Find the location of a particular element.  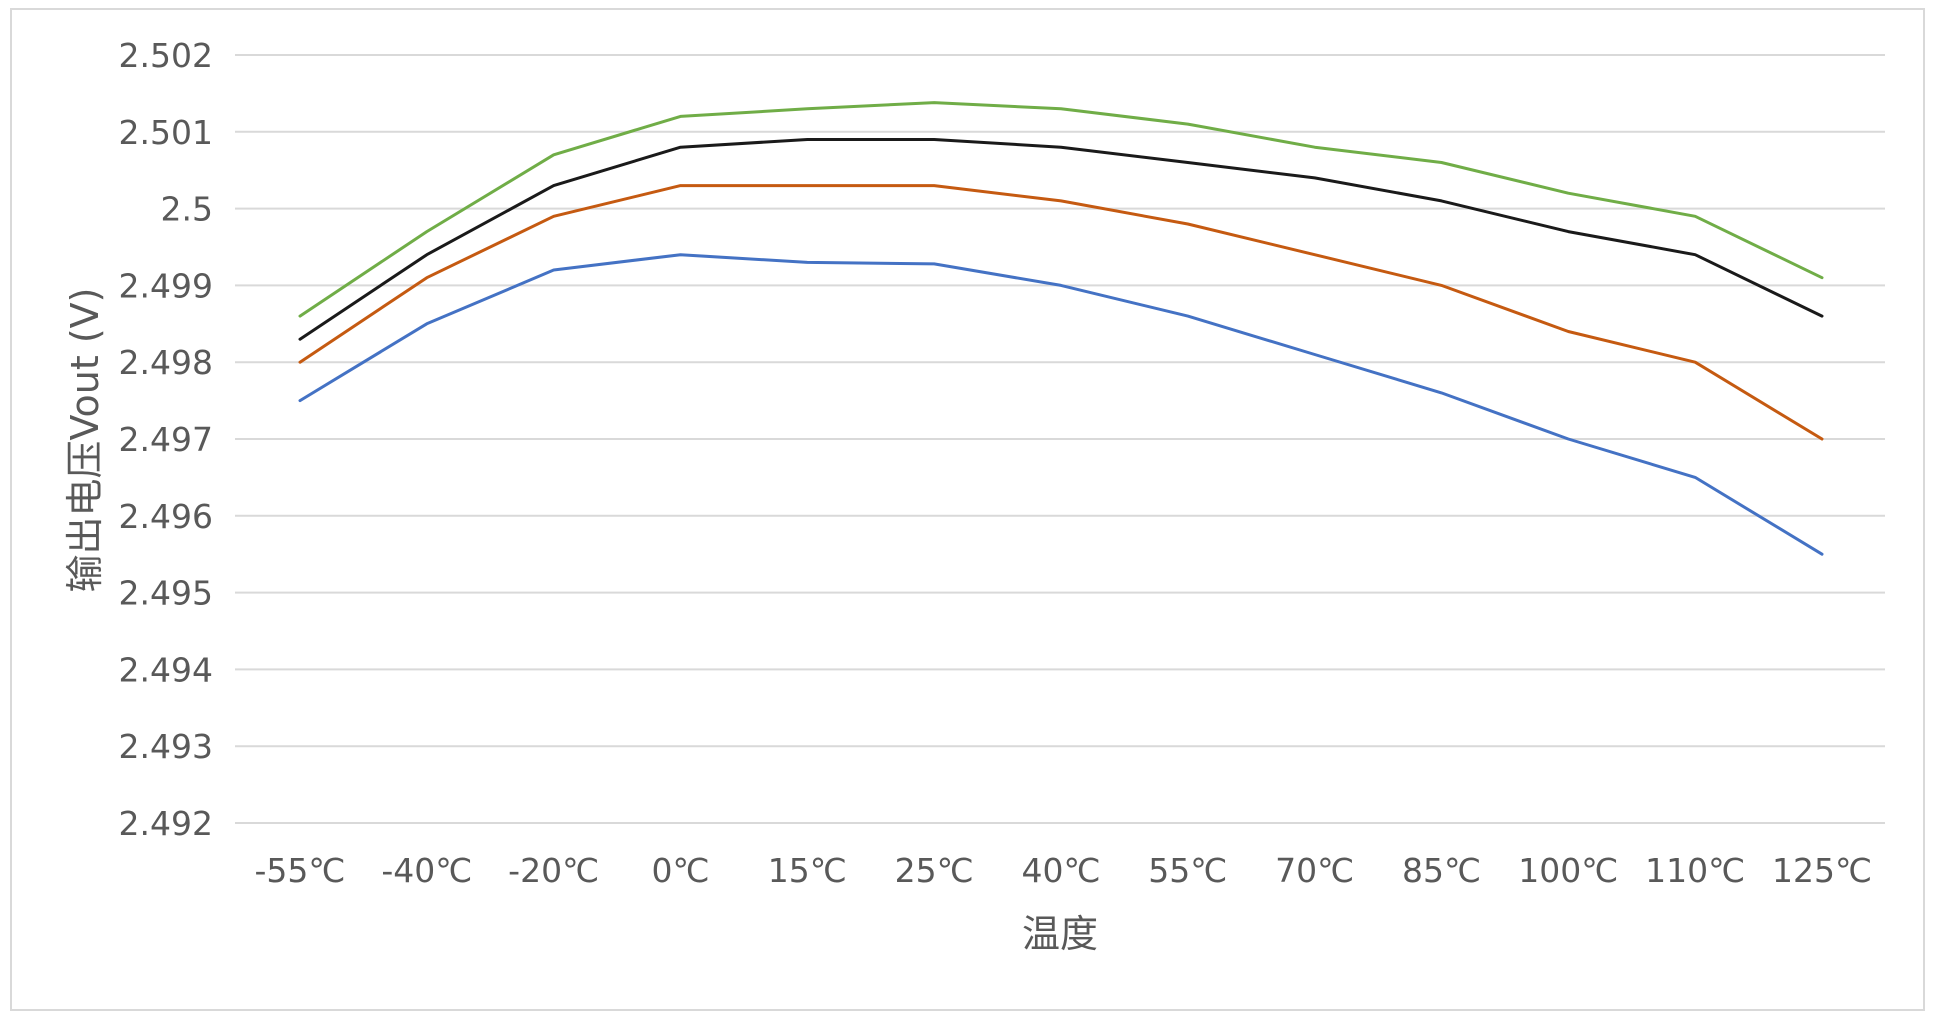

x-tick-label: 110℃ is located at coordinates (1695, 870).